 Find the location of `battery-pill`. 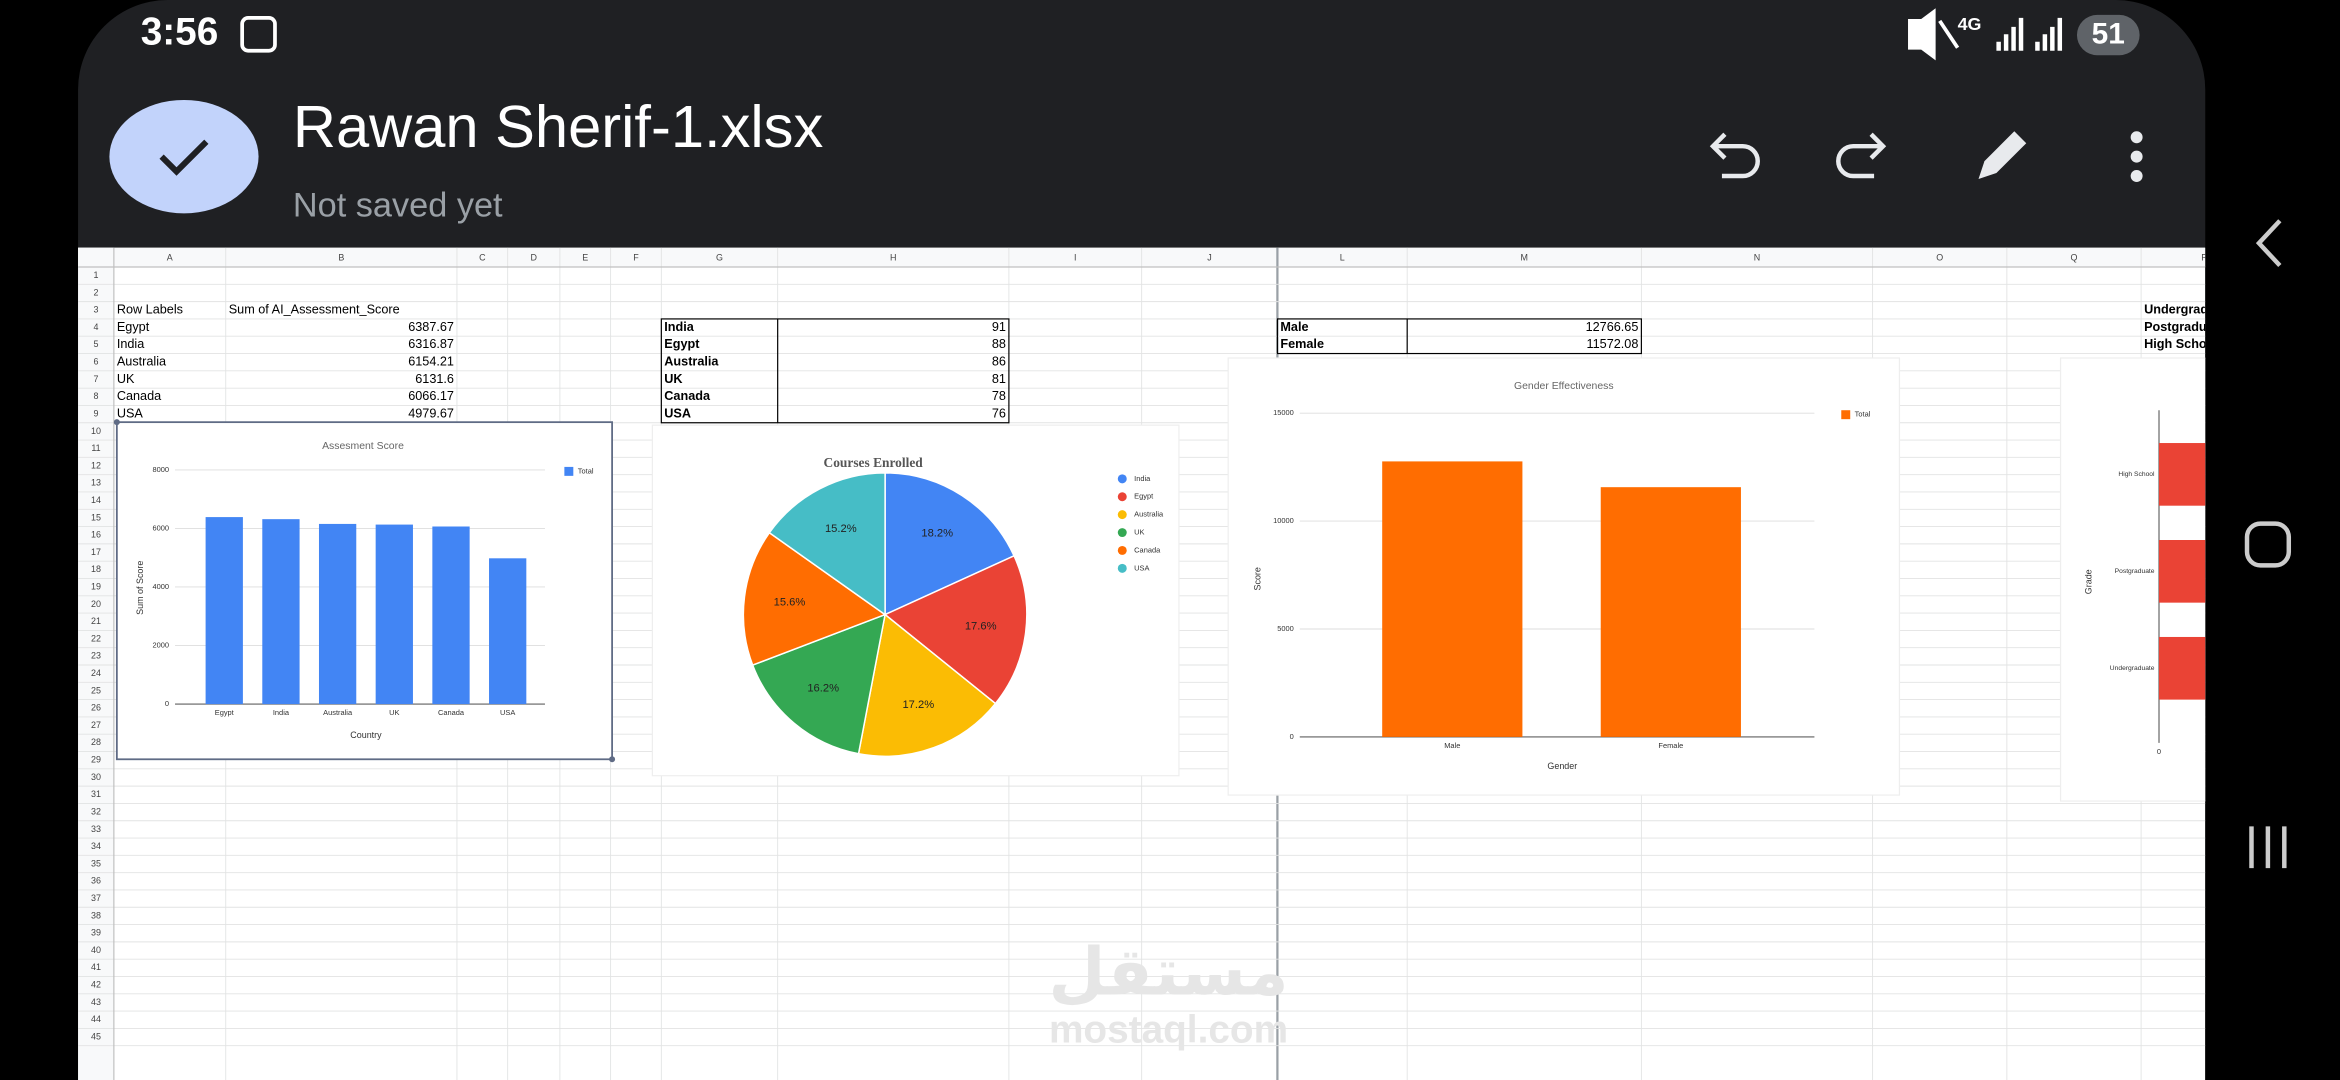

battery-pill is located at coordinates (2108, 35).